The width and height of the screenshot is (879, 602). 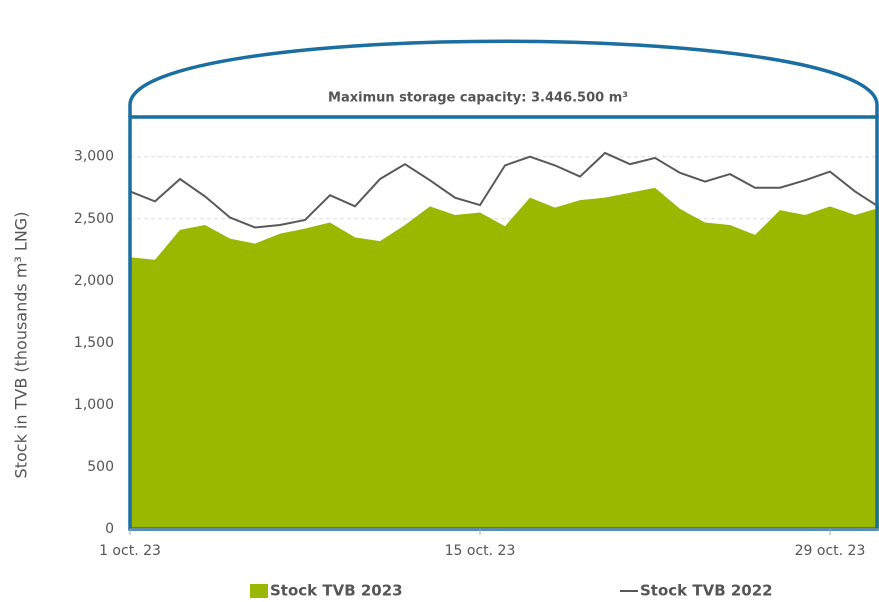 What do you see at coordinates (94, 157) in the screenshot?
I see `y-tick-label: 3,000` at bounding box center [94, 157].